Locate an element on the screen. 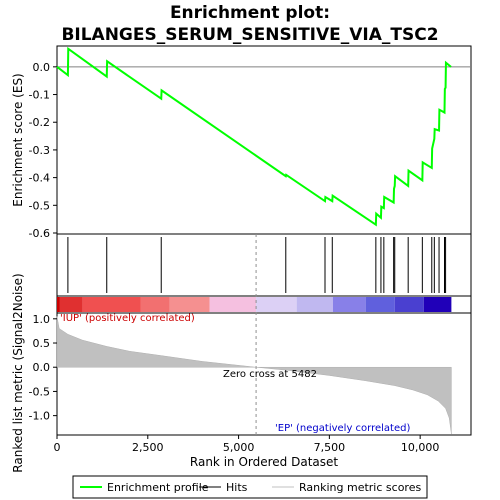  es-tick-label: -0.4 is located at coordinates (39, 178).